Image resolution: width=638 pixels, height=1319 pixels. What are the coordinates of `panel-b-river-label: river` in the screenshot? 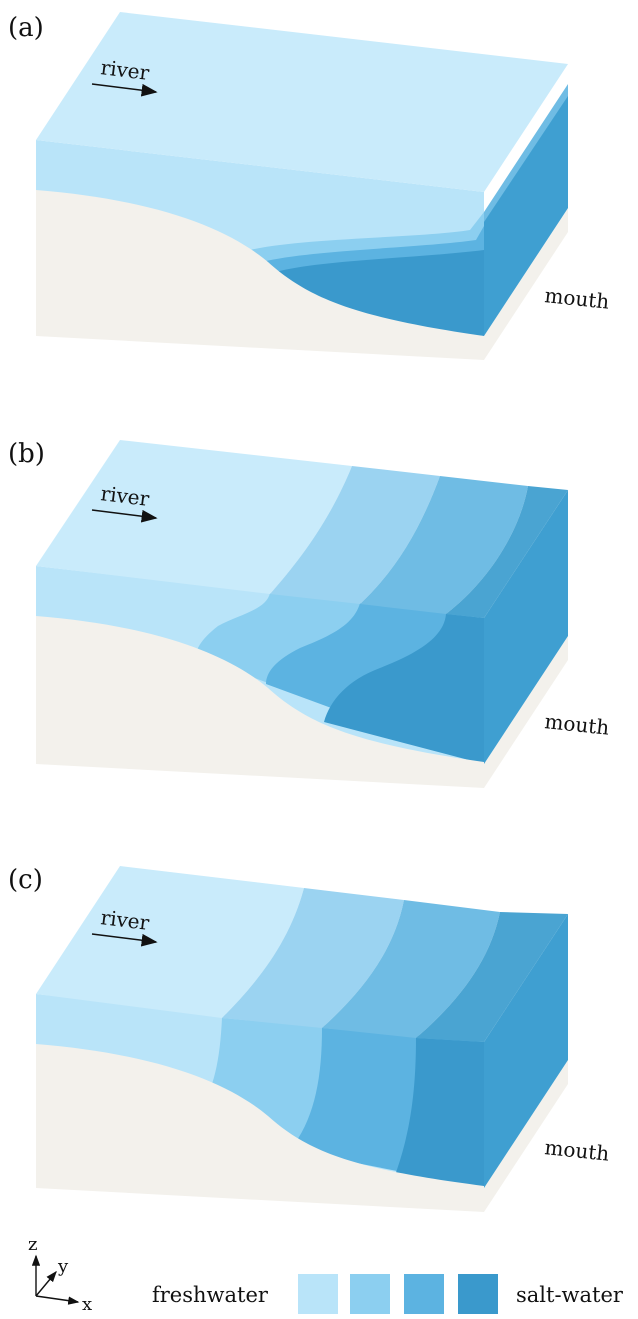 It's located at (125, 496).